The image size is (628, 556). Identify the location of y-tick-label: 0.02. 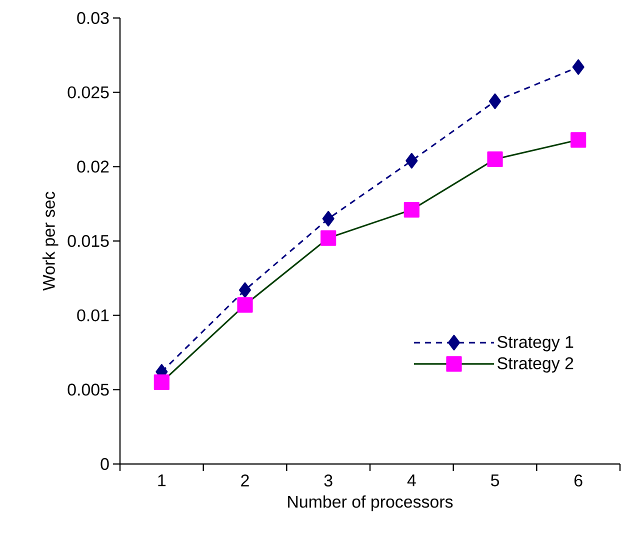
(93, 166).